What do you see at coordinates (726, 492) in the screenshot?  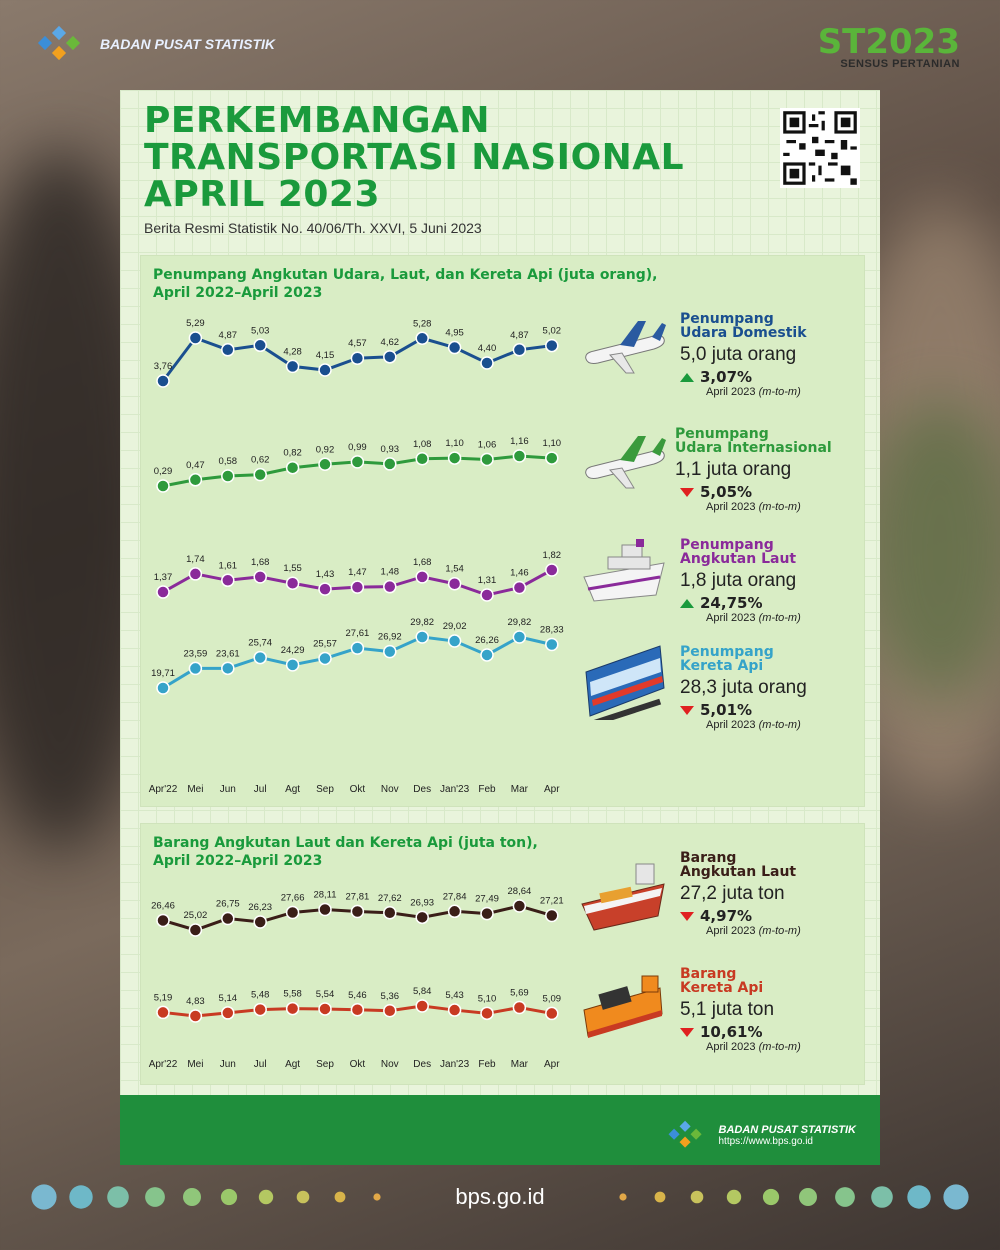 I see `card-change-value: 5,05%` at bounding box center [726, 492].